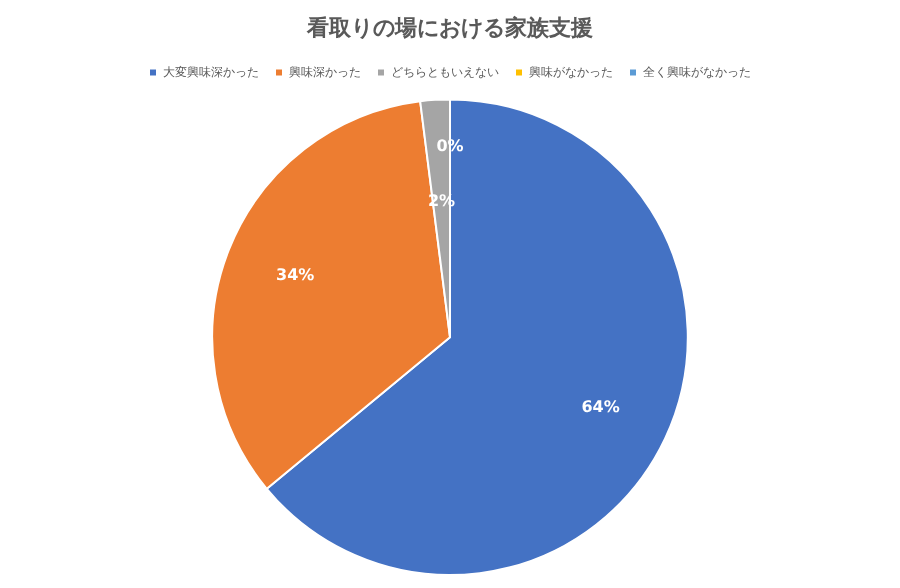  I want to click on data-label: 64%, so click(600, 407).